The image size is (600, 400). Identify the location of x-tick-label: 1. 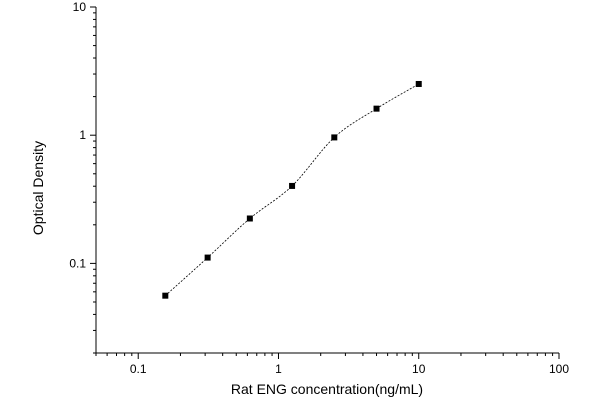
(278, 369).